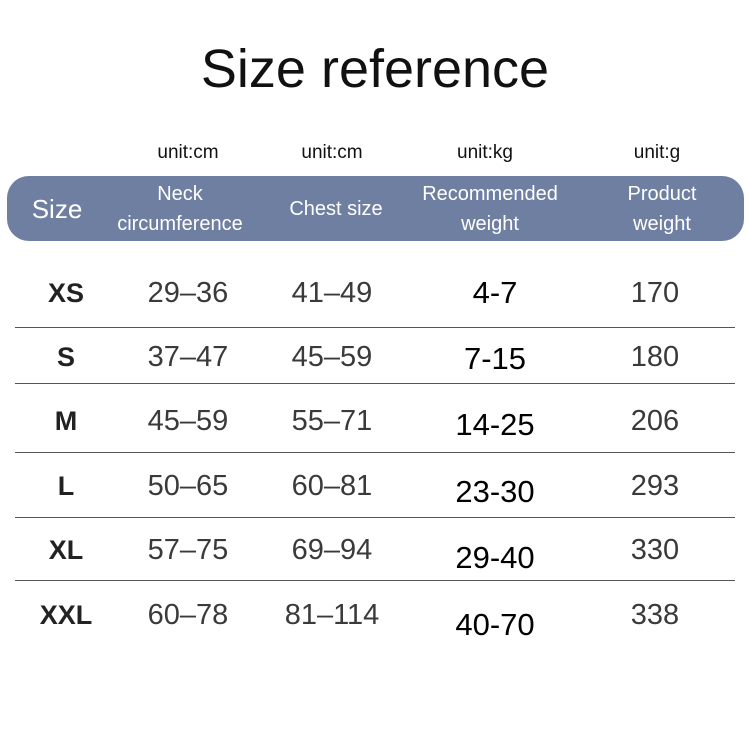 The image size is (750, 750). I want to click on cell-chest: 60–81, so click(332, 486).